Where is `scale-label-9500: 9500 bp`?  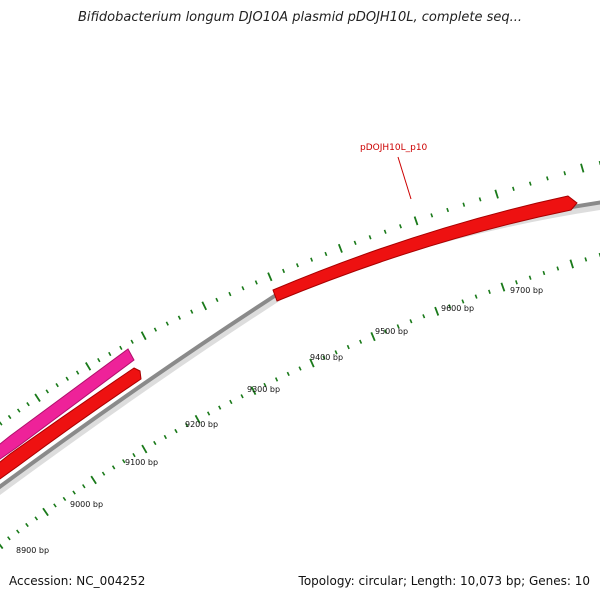
scale-label-9500: 9500 bp is located at coordinates (391, 331).